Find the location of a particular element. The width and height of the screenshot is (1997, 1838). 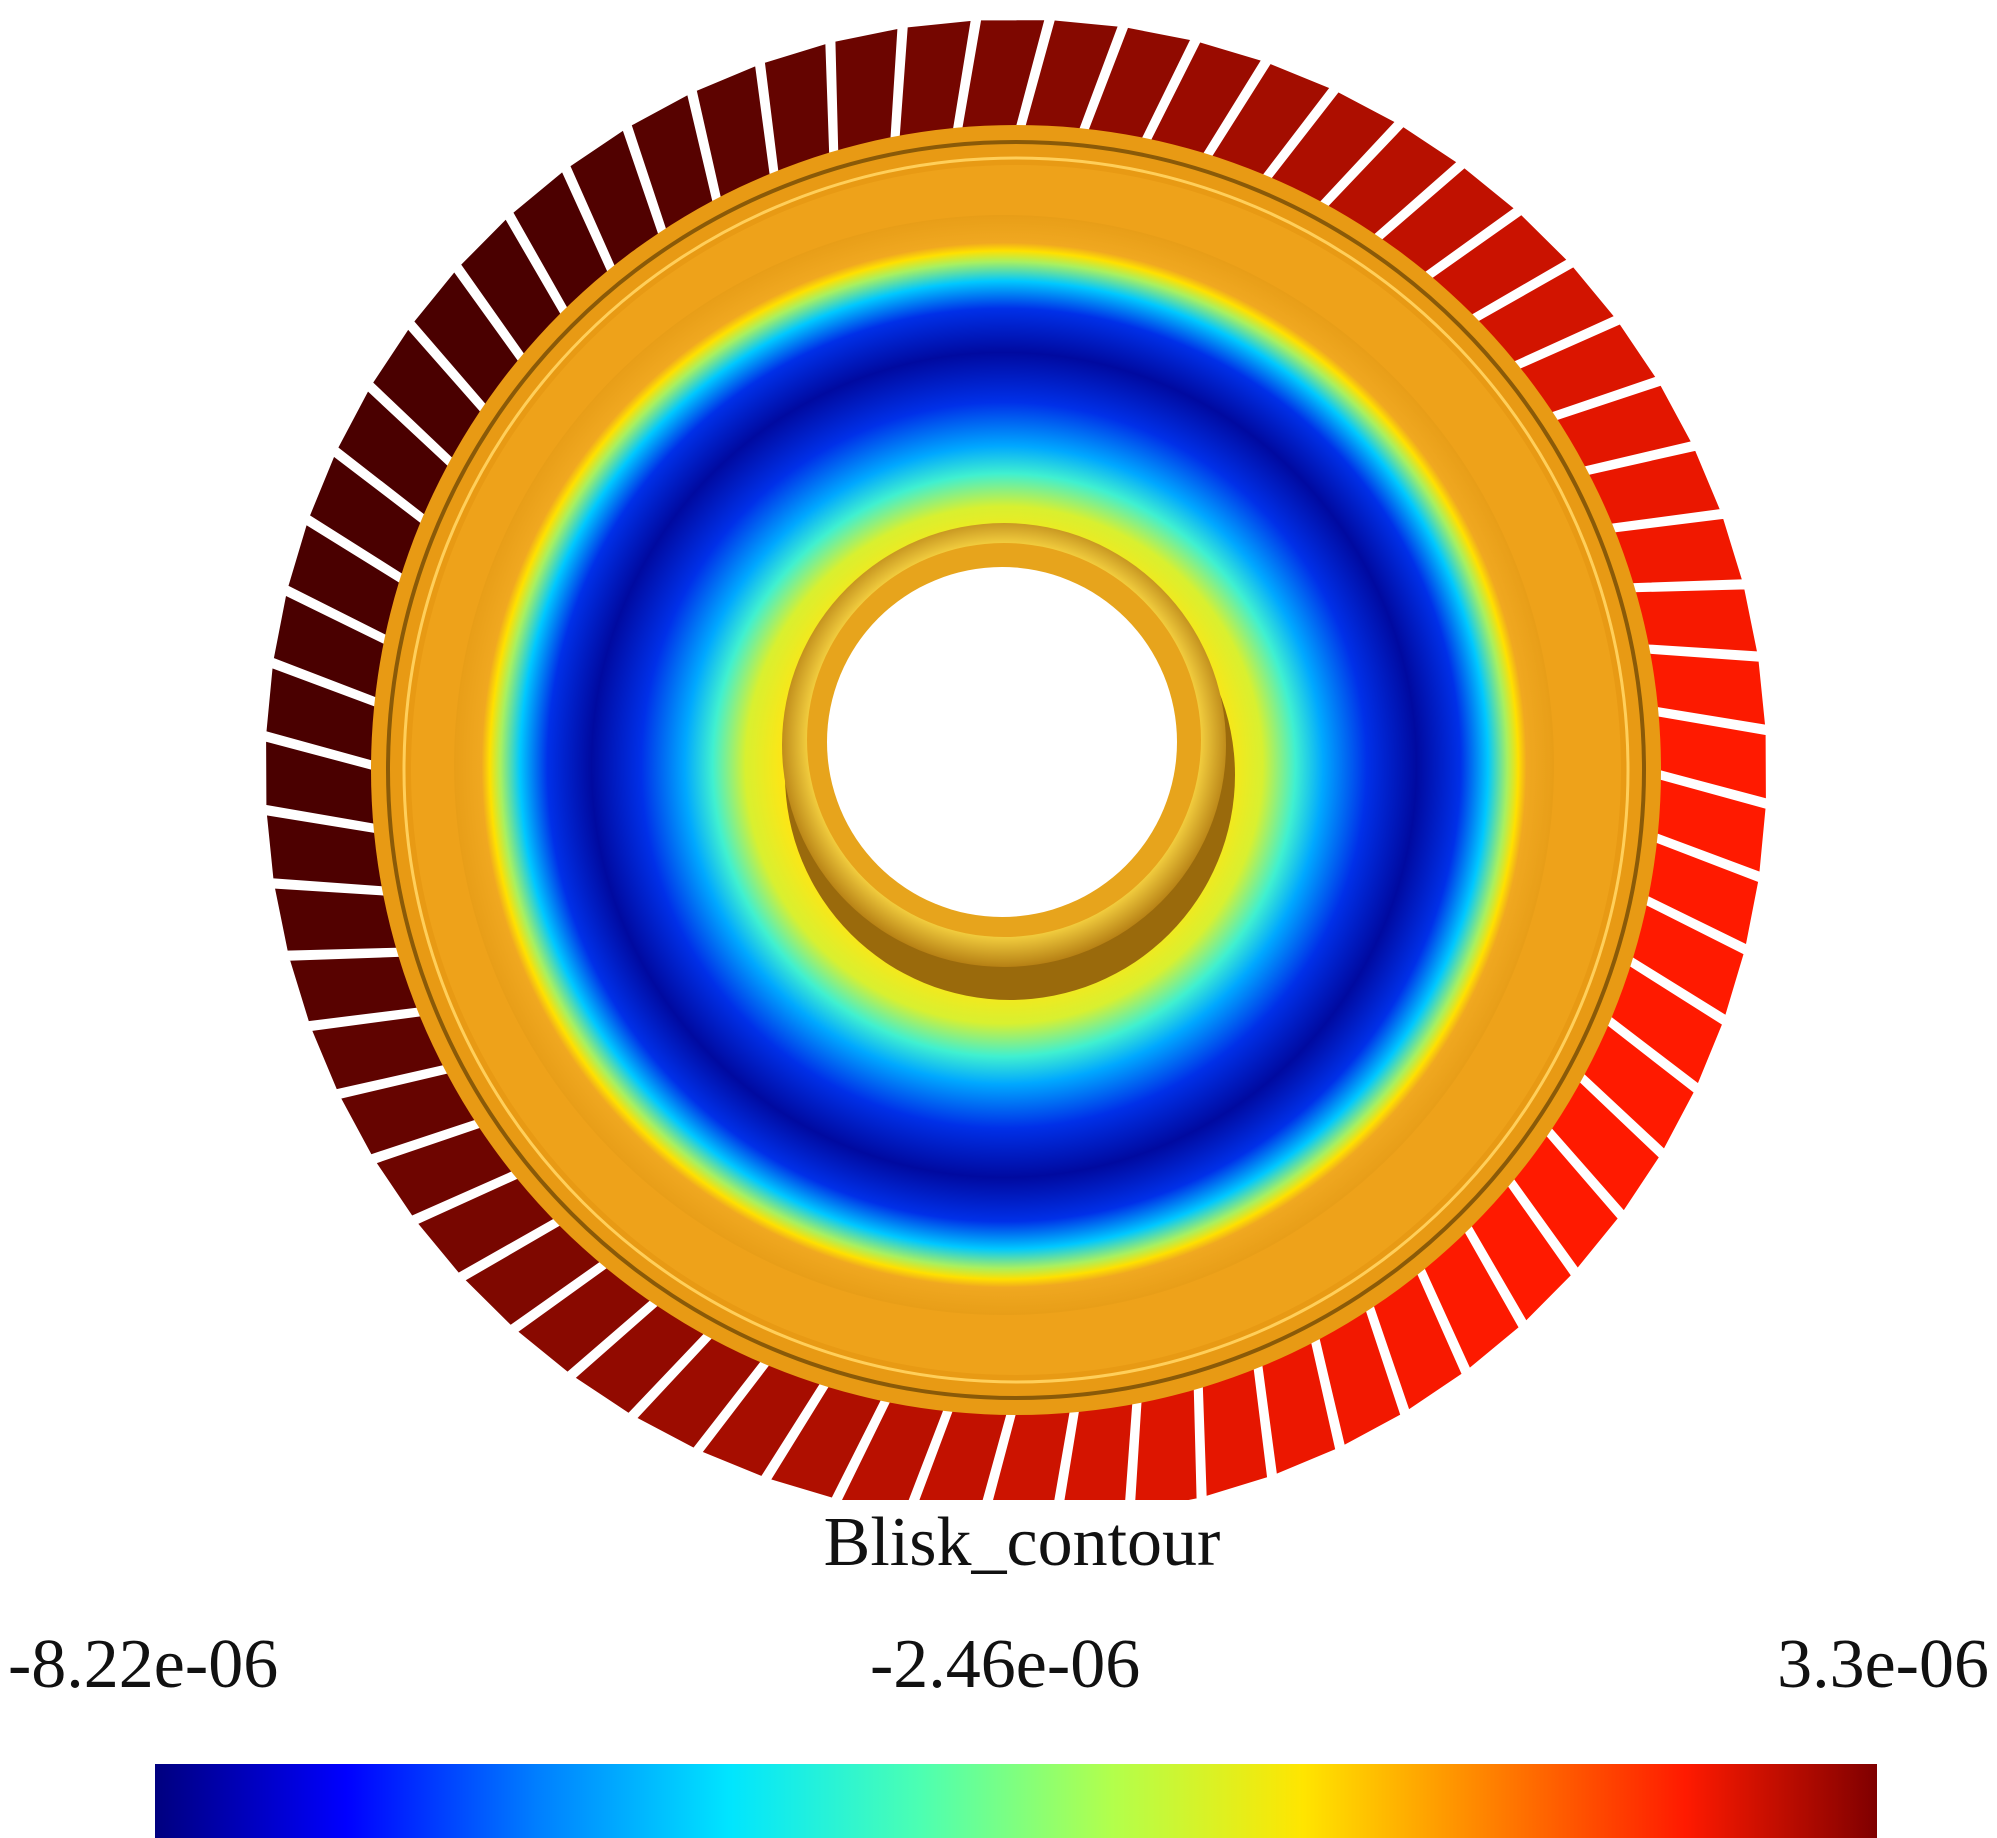

colorbar-max-label: 3.3e-06 is located at coordinates (1883, 1664).